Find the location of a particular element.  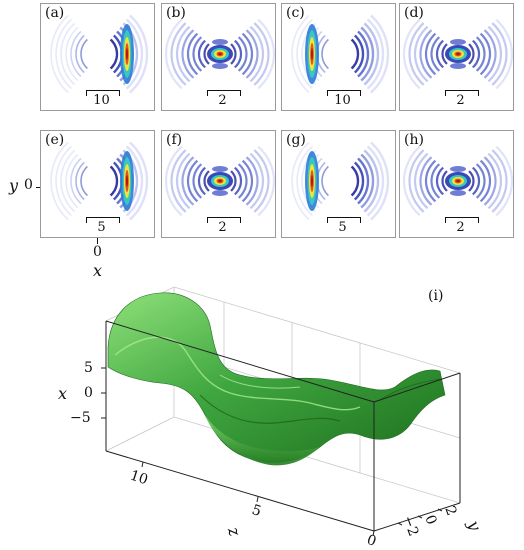

panel-a-scalebar: 10 is located at coordinates (97, 99).